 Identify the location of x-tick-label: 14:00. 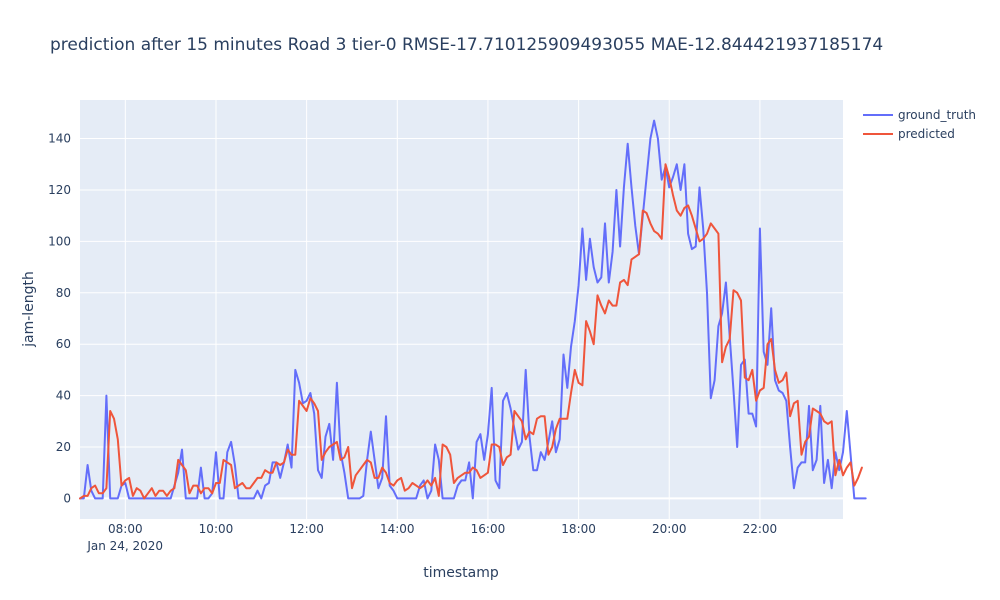
(397, 529).